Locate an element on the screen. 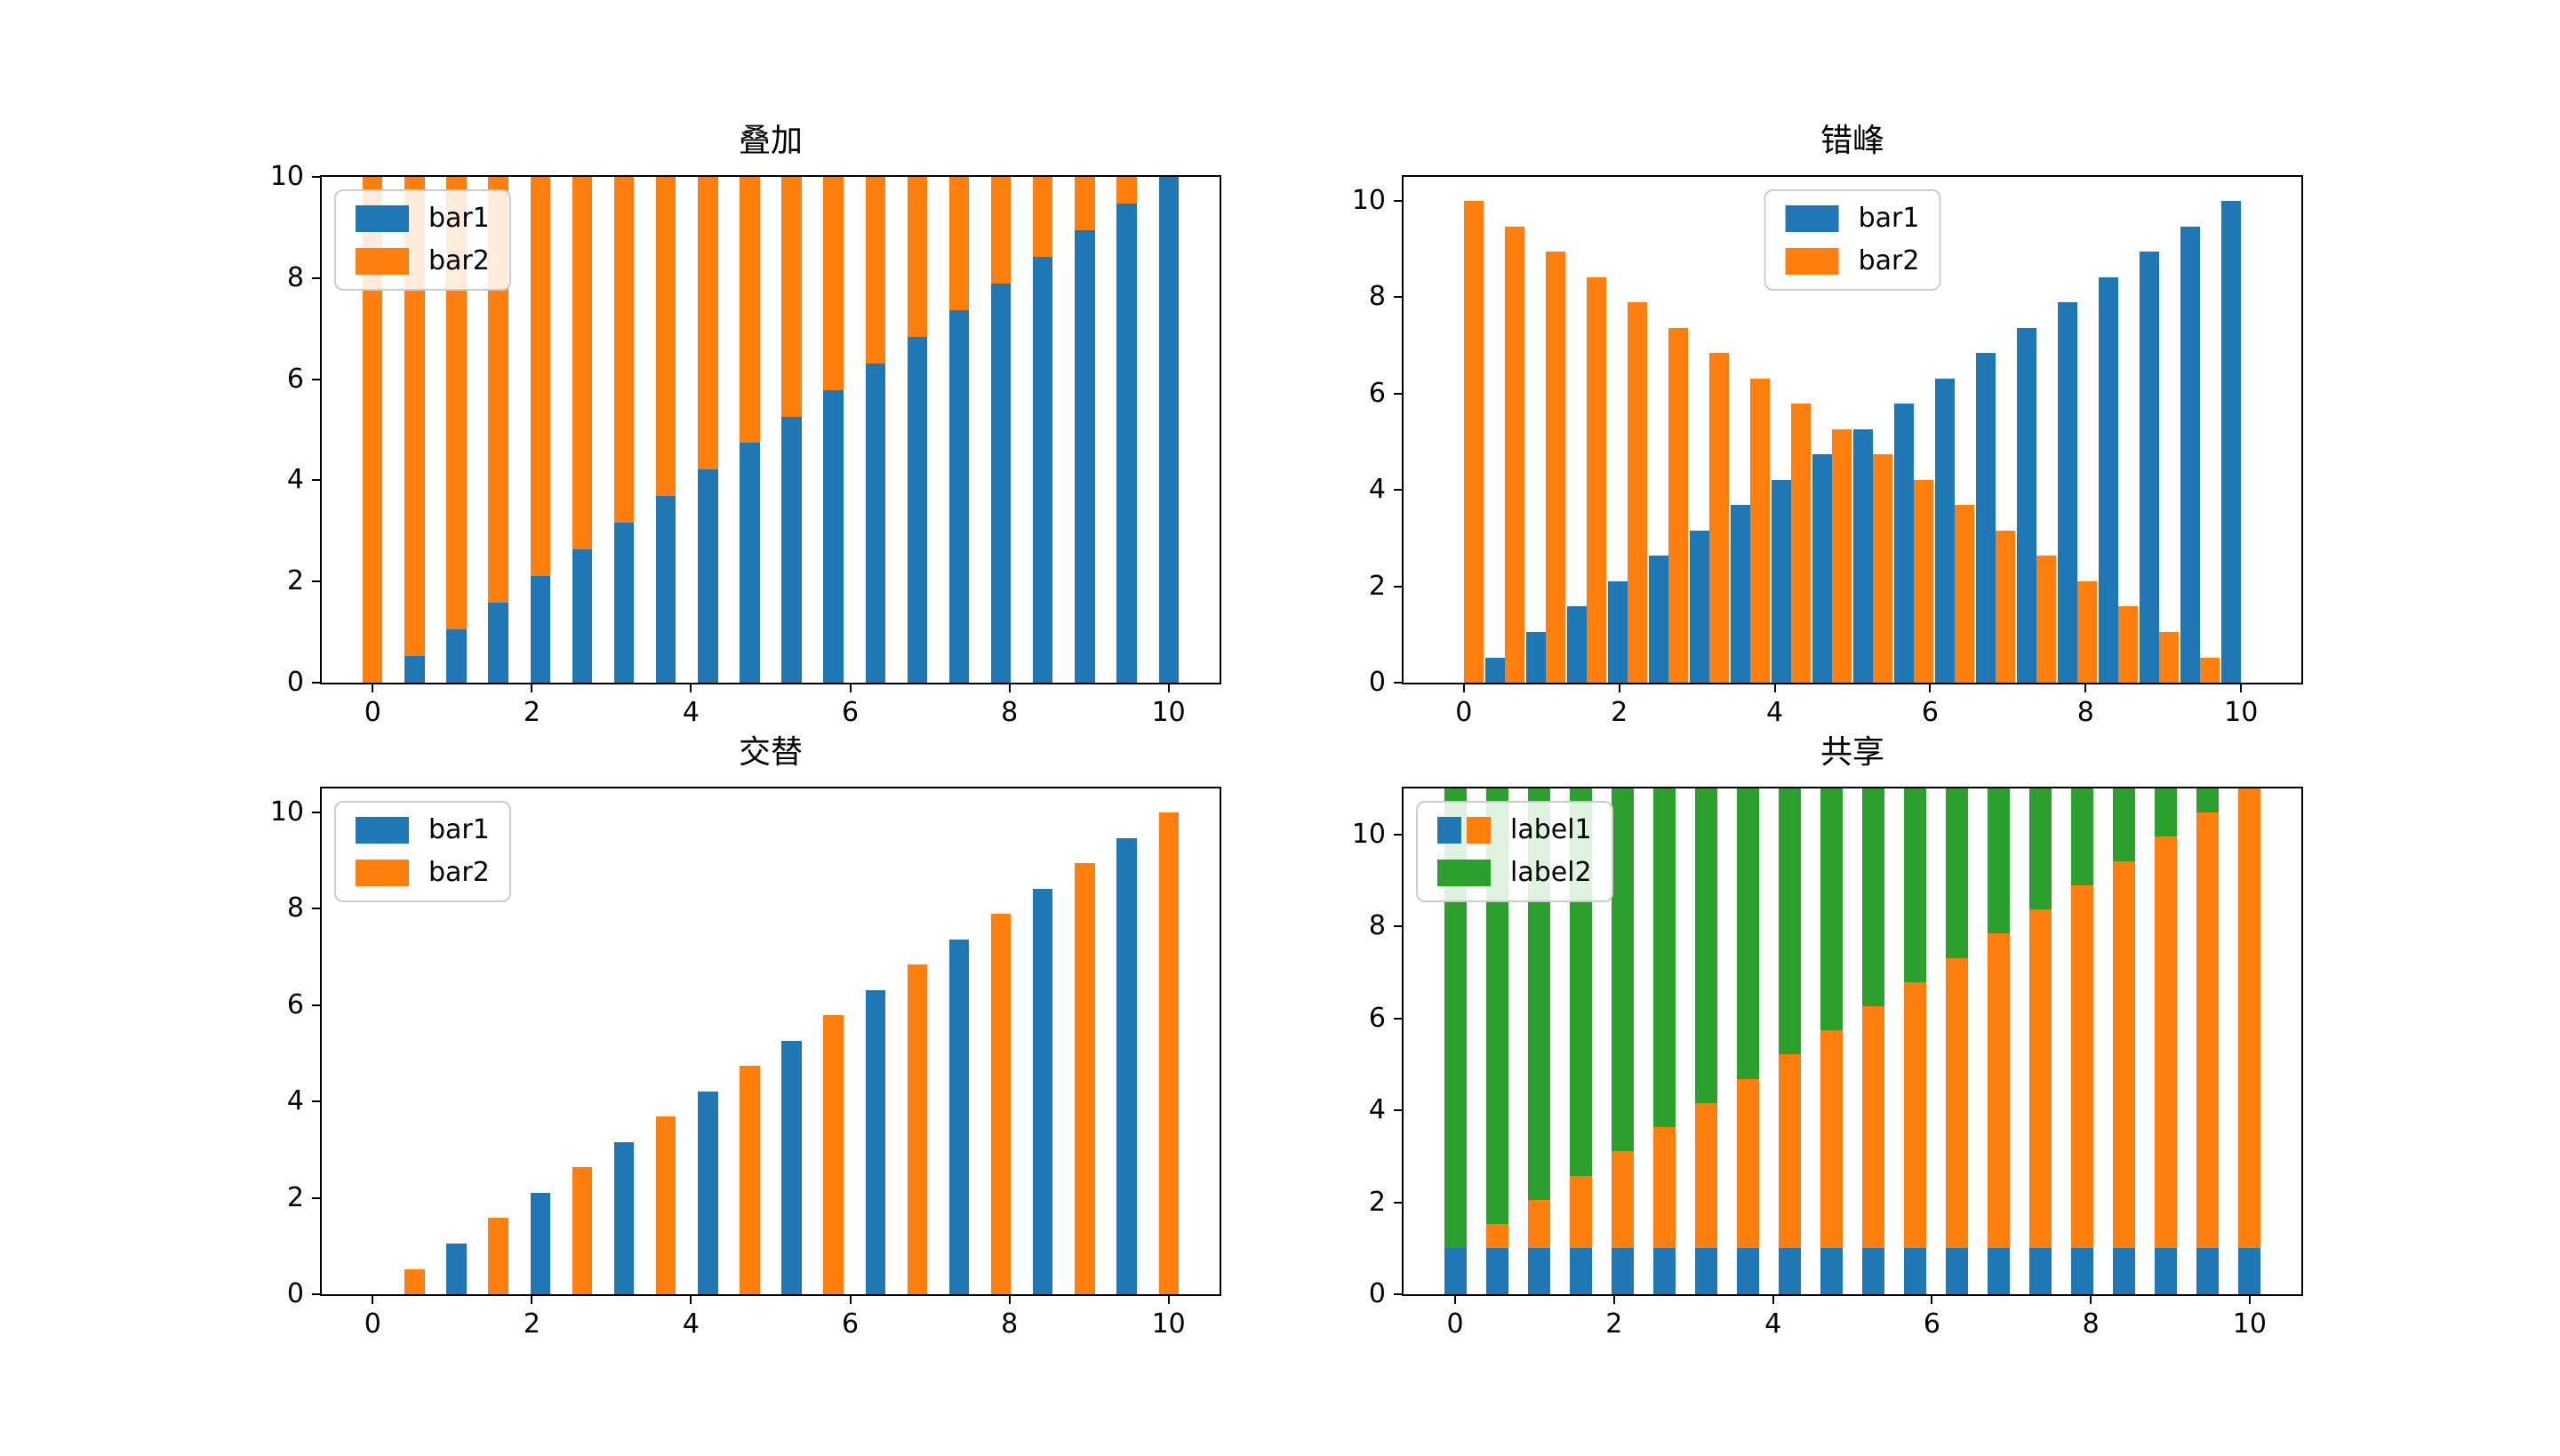  x-tick-label: 0 is located at coordinates (372, 712).